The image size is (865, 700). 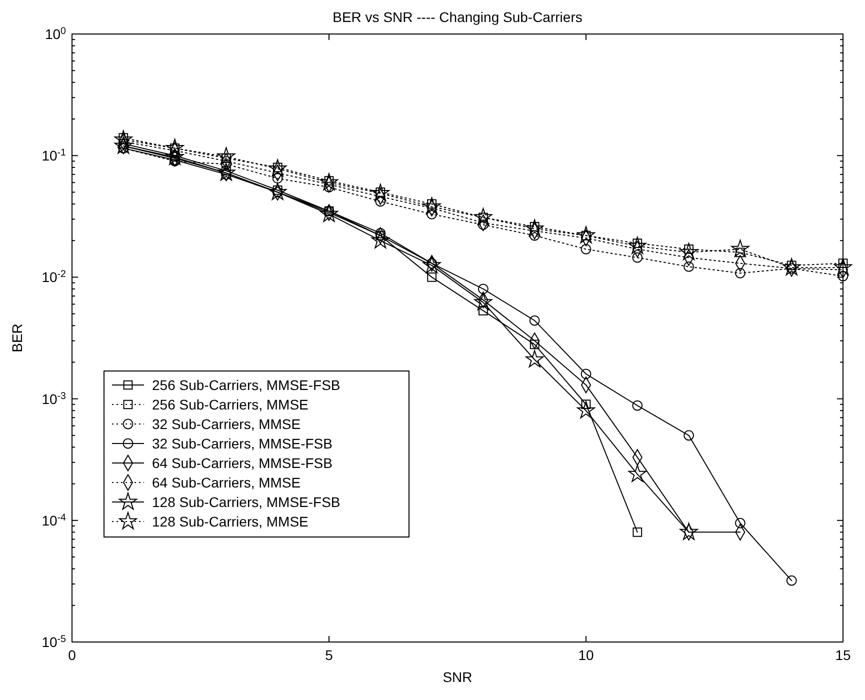 What do you see at coordinates (242, 463) in the screenshot?
I see `legend-label: 64 Sub-Carriers, MMSE-FSB` at bounding box center [242, 463].